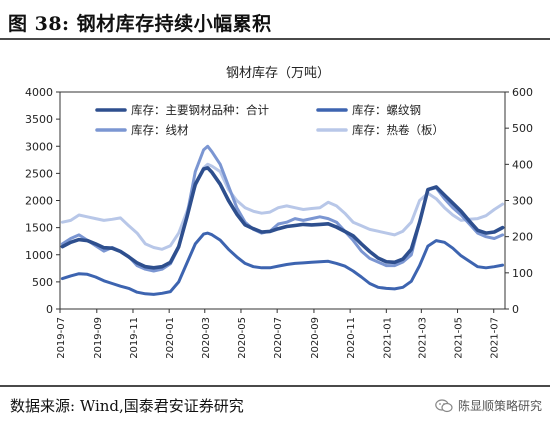 This screenshot has height=428, width=550. Describe the element at coordinates (39, 255) in the screenshot. I see `y-left-tick-label: 1000` at that location.